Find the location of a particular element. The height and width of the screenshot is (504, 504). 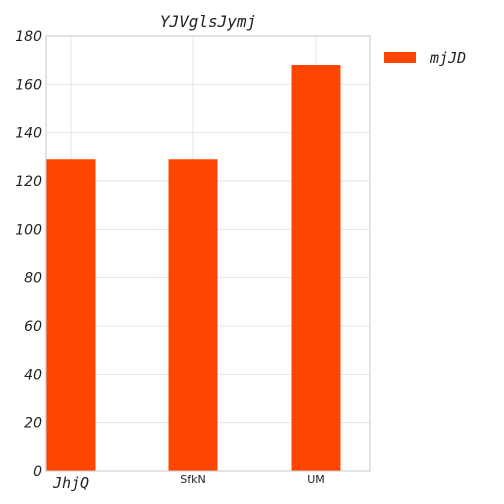

y-tick-label: 20 is located at coordinates (33, 424).